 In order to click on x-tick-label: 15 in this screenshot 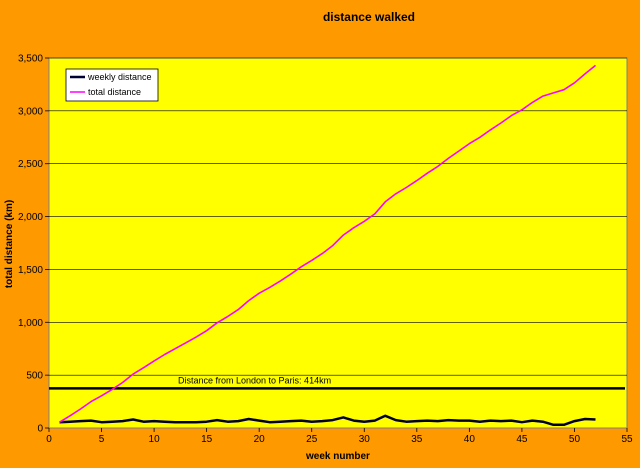, I will do `click(207, 439)`.